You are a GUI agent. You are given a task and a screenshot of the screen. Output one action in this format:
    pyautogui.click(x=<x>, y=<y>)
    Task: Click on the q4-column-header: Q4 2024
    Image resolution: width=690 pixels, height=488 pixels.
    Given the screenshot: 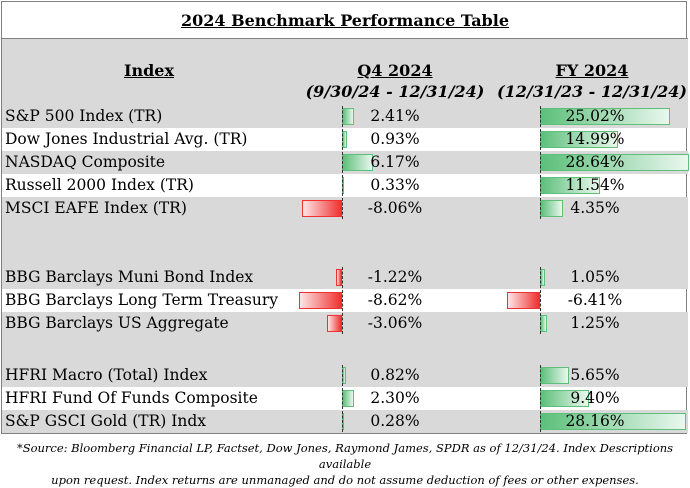 What is the action you would take?
    pyautogui.click(x=395, y=70)
    